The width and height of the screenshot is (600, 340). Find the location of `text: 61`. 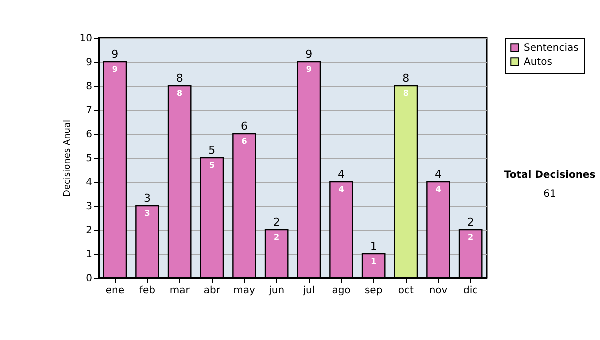

text: 61 is located at coordinates (550, 194).